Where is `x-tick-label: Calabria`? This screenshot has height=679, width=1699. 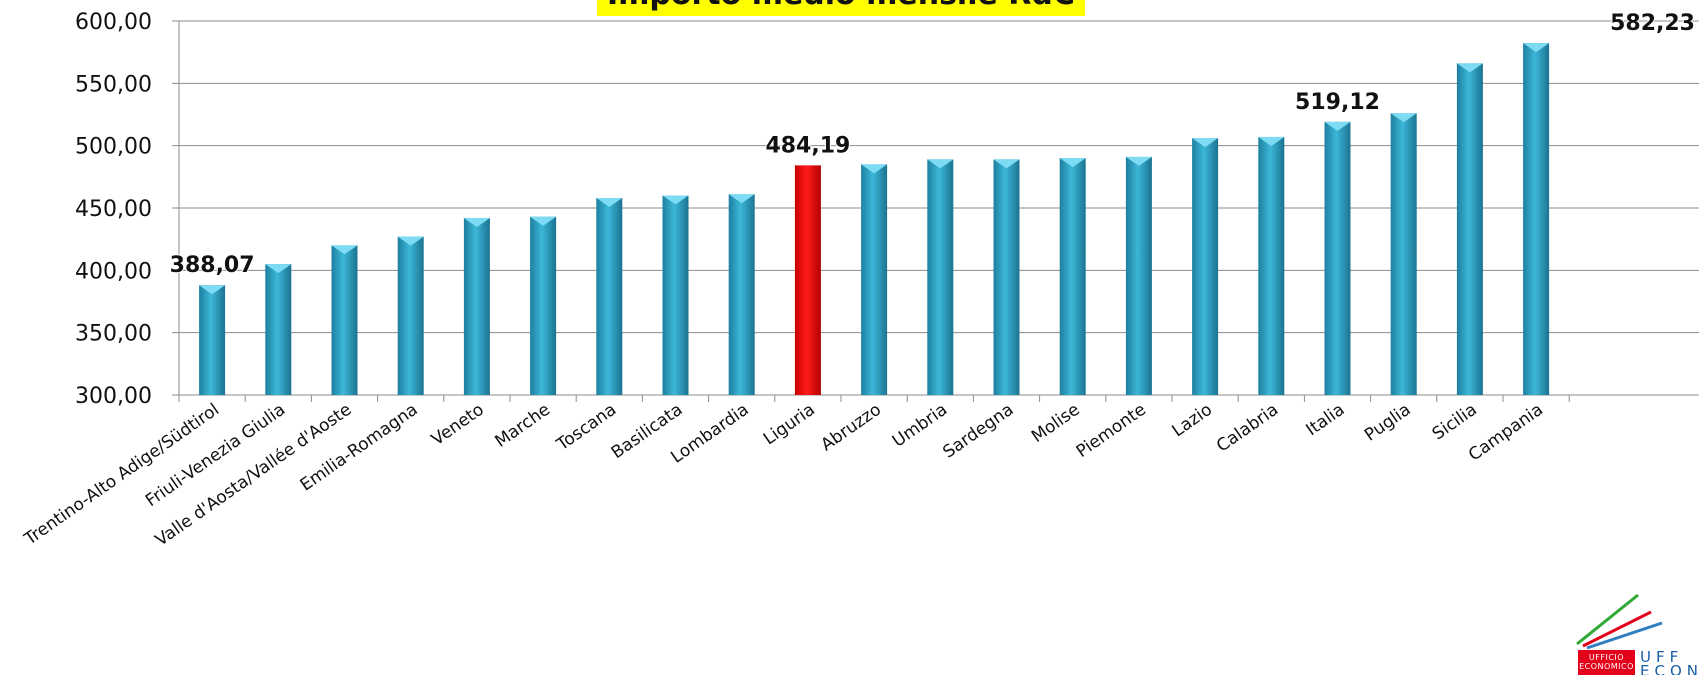
x-tick-label: Calabria is located at coordinates (1247, 428).